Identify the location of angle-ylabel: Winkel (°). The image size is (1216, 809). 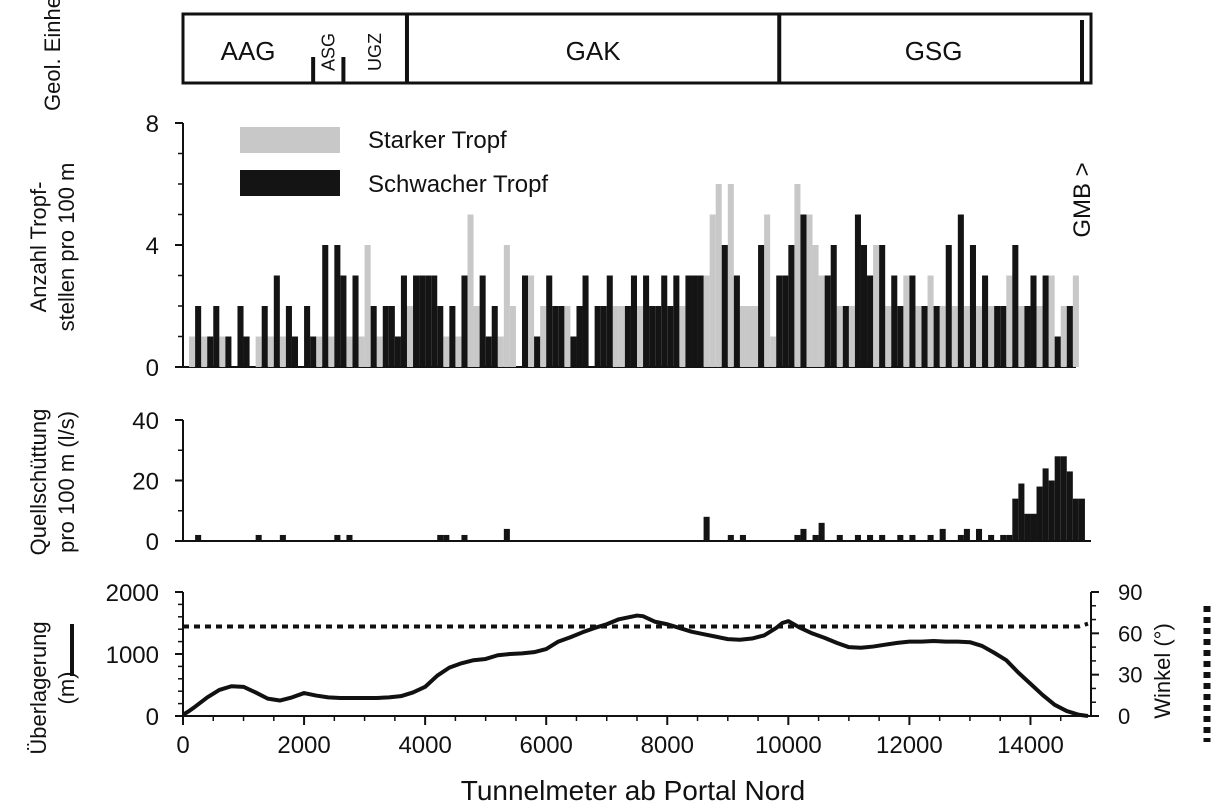
(1162, 671).